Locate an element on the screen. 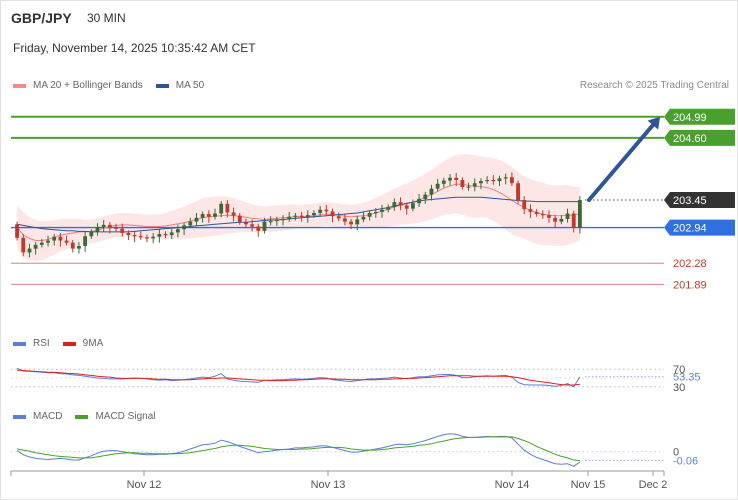 The width and height of the screenshot is (738, 500). macd-signal-legend-swatch is located at coordinates (82, 416).